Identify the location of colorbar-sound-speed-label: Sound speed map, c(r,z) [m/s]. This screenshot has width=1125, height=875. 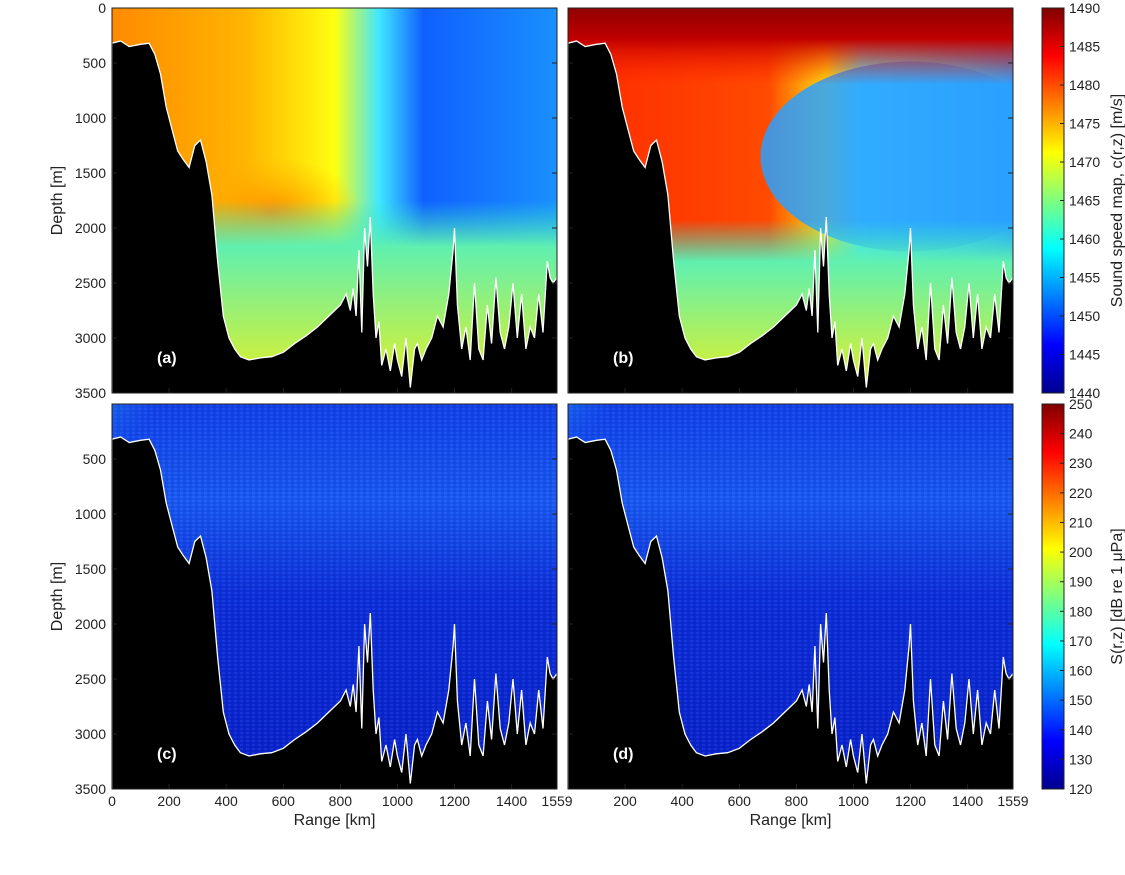
(1117, 200).